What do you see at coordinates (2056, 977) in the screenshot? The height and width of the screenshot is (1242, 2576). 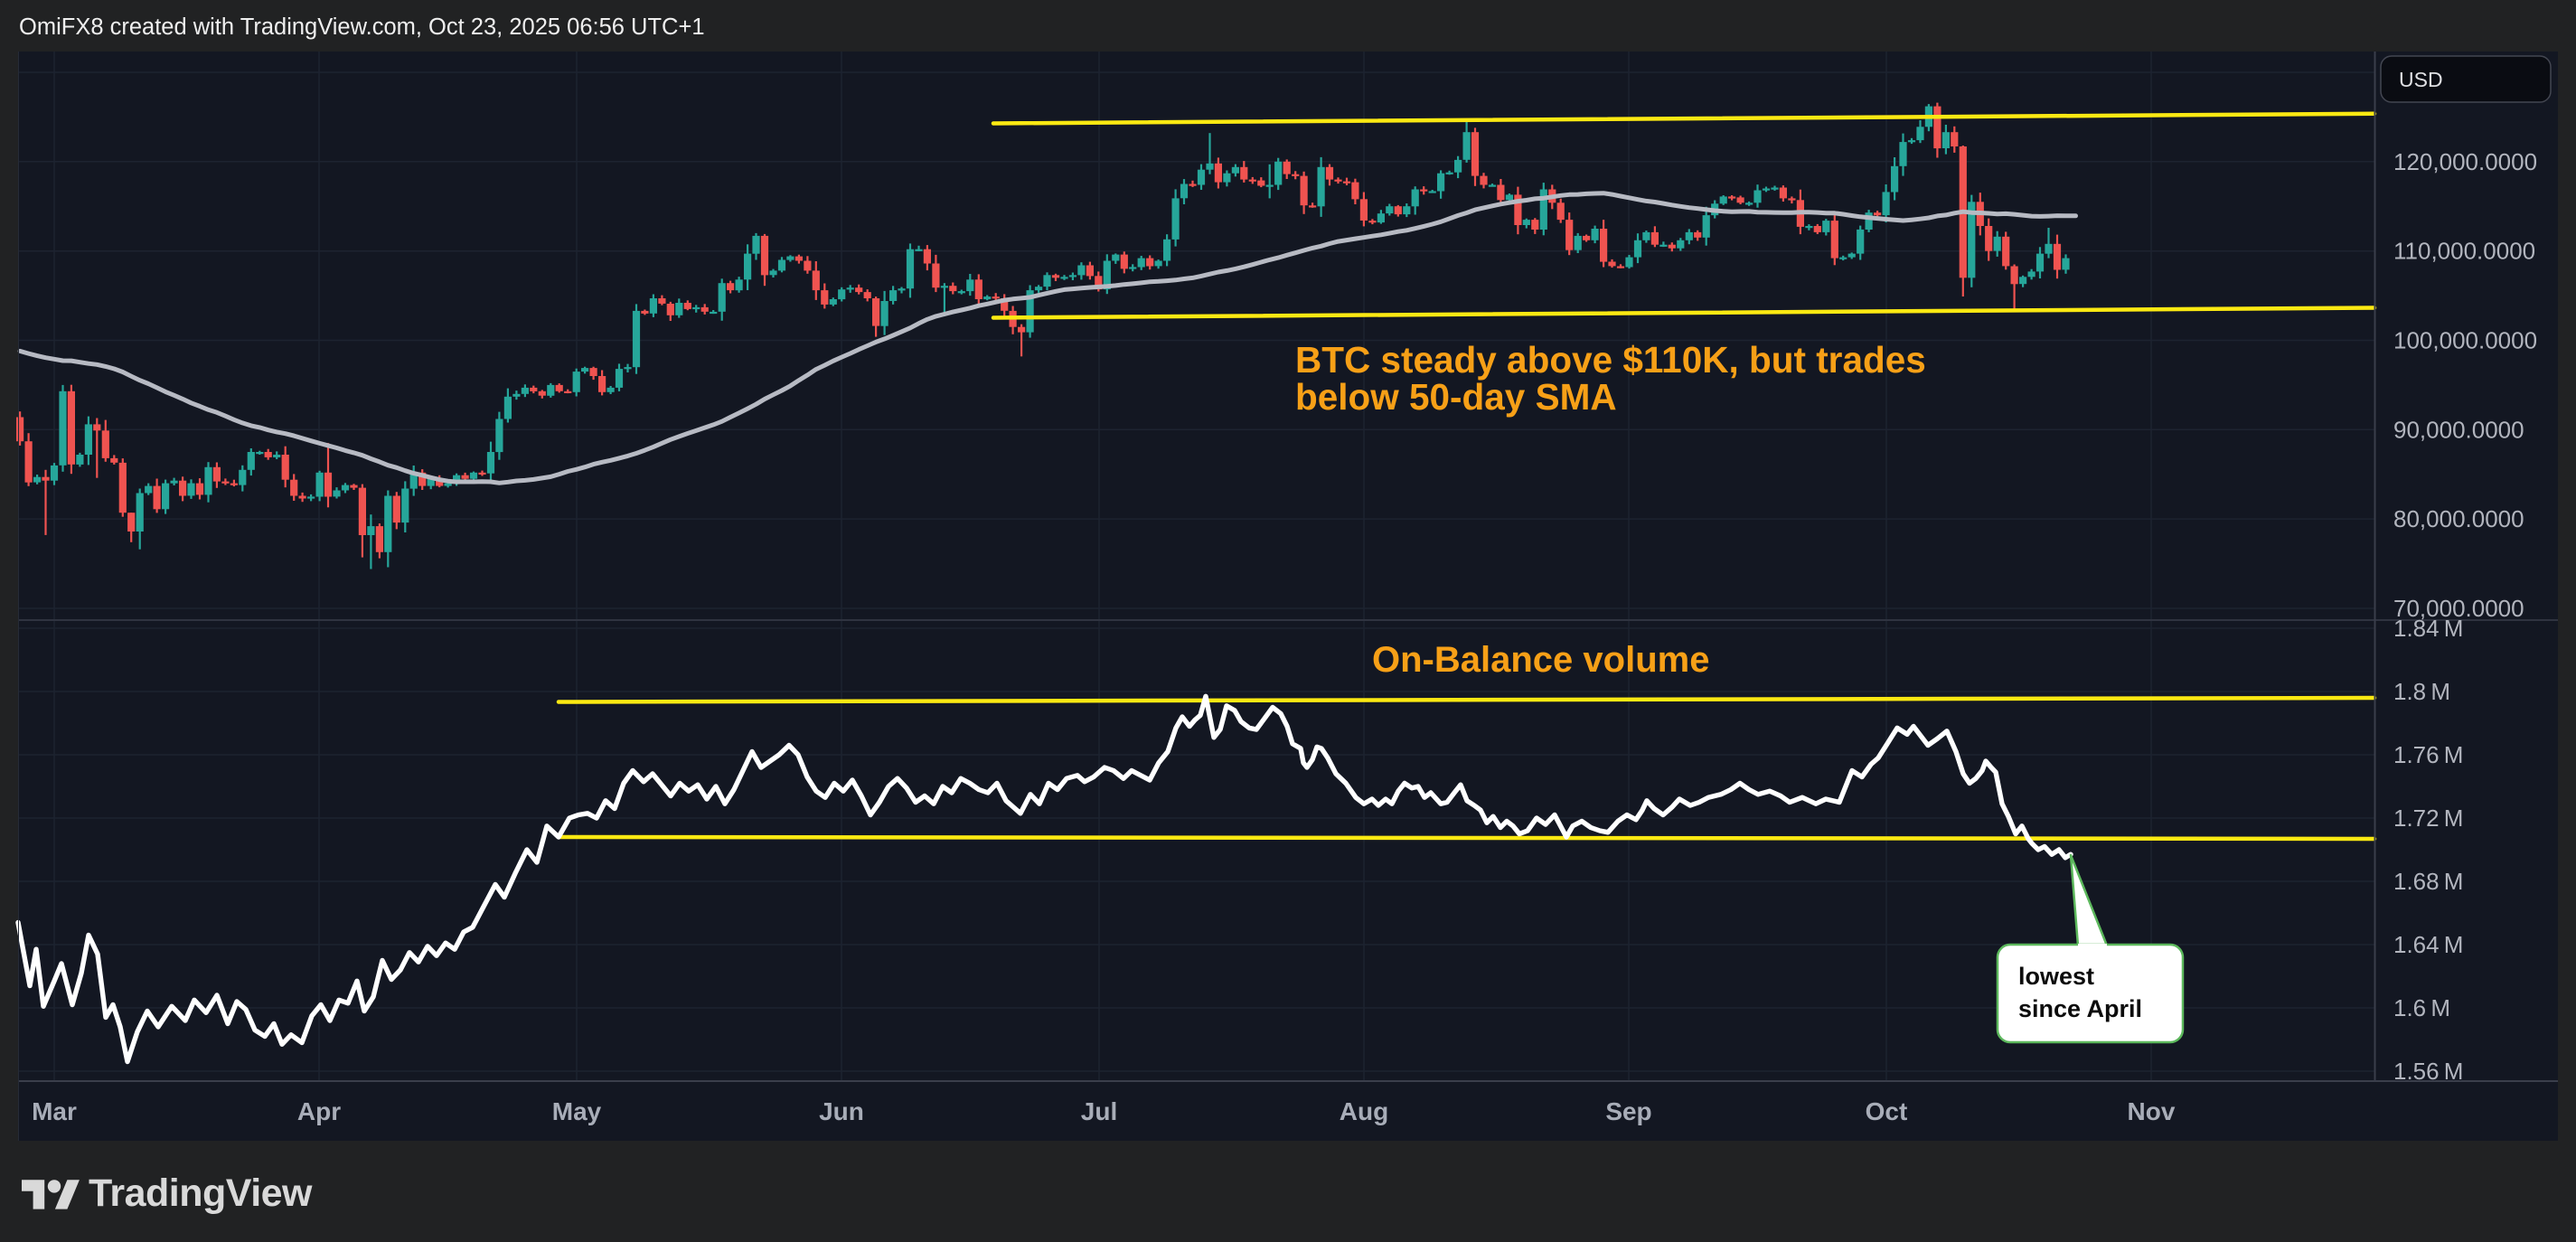 I see `svg-text: lowest` at bounding box center [2056, 977].